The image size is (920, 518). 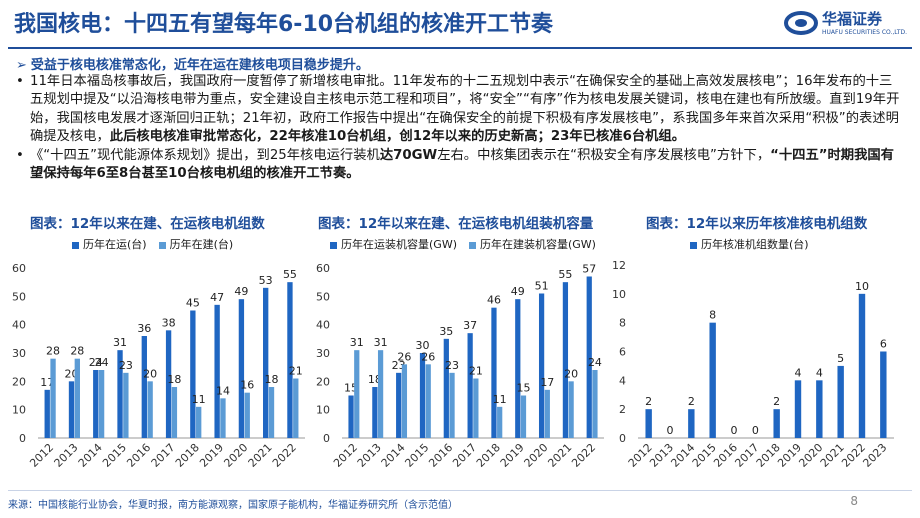 I want to click on chart-title-capacity: 图表：12年以来在建、在运核电机组装机容量, so click(x=456, y=224).